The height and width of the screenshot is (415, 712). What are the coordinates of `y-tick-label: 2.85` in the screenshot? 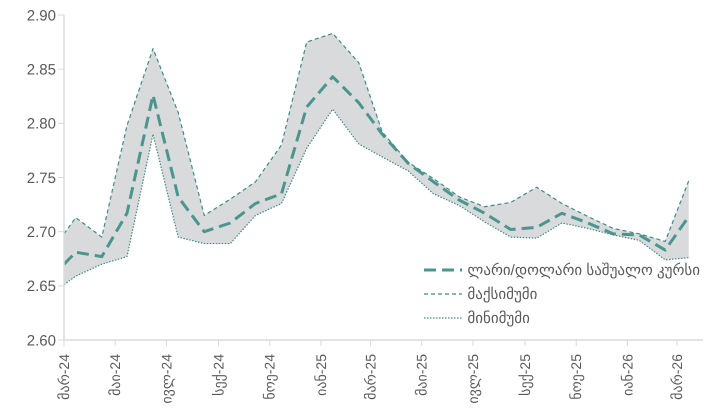 It's located at (41, 69).